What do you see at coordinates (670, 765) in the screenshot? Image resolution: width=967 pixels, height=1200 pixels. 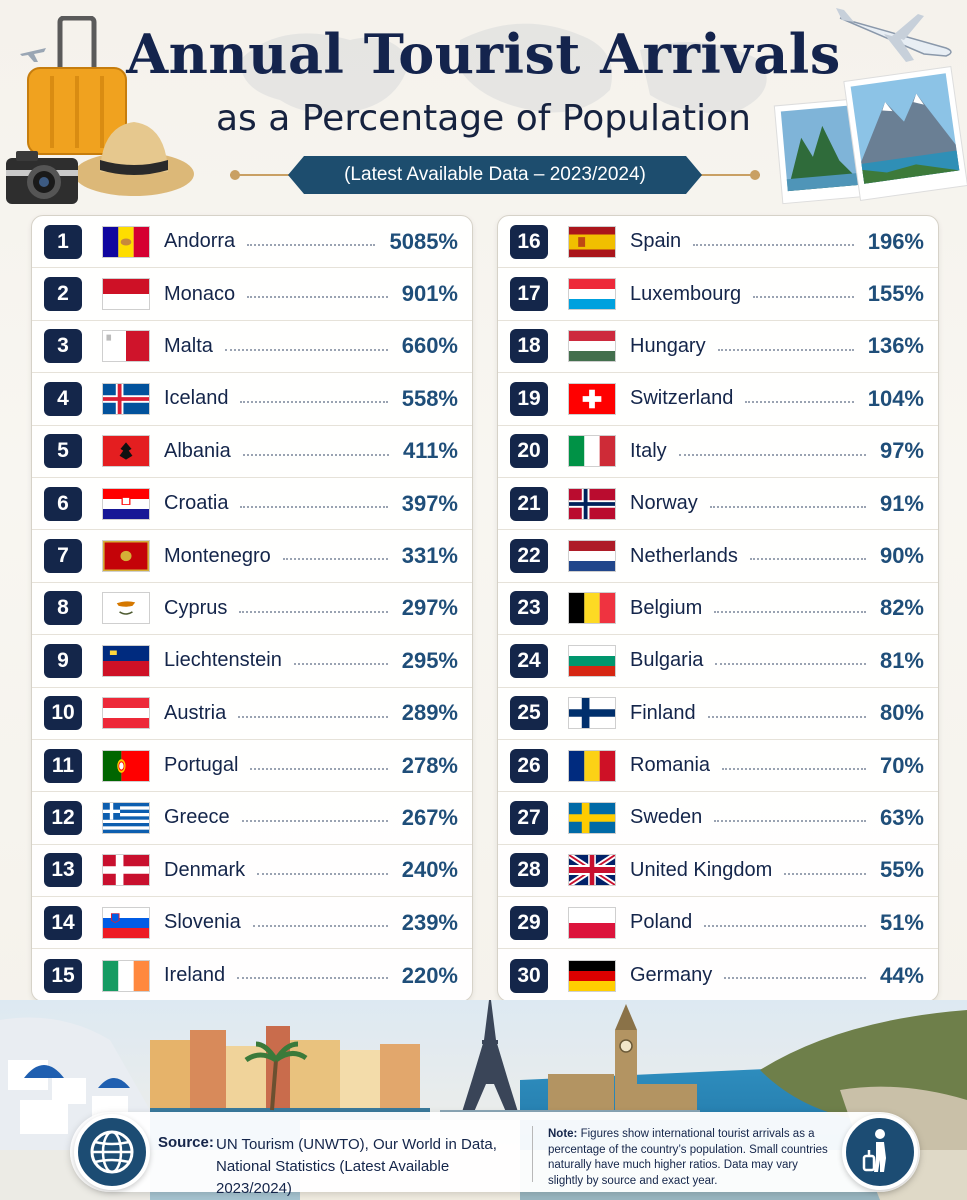 I see `country-name: Romania` at bounding box center [670, 765].